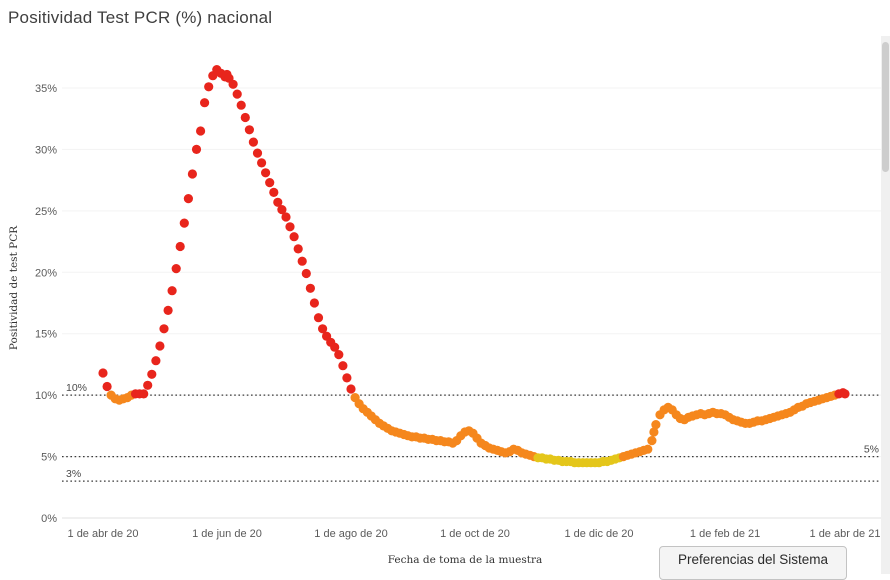  I want to click on x-tick-label: 1 de dic de 20, so click(598, 534).